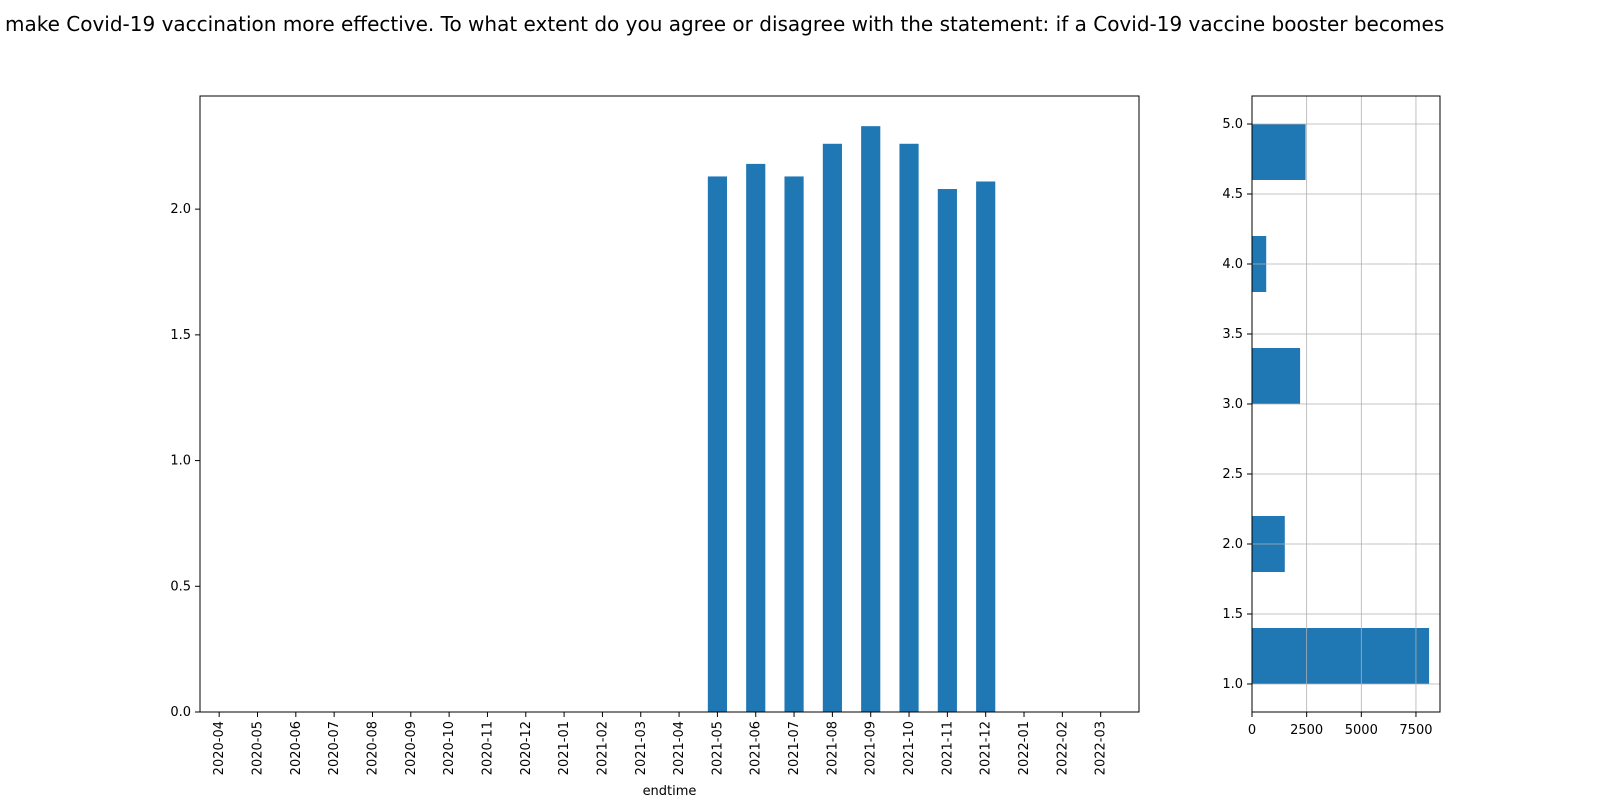  What do you see at coordinates (1232, 124) in the screenshot?
I see `y-tick-label: 5.0` at bounding box center [1232, 124].